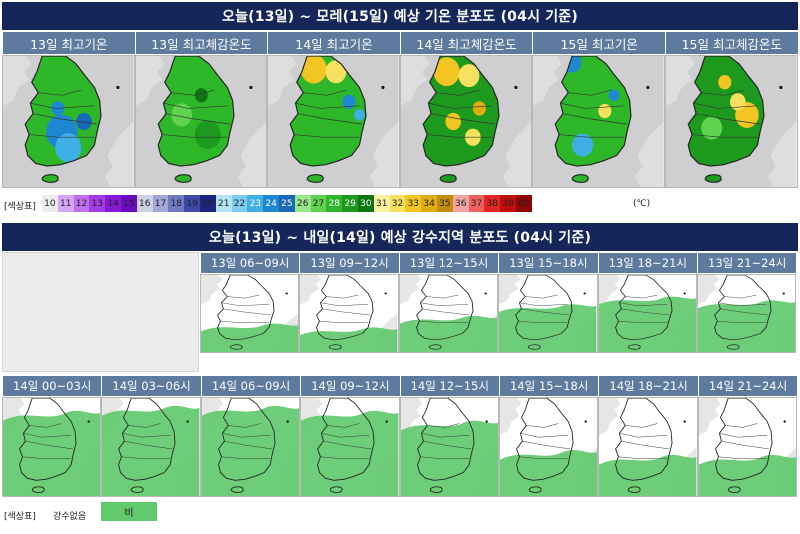 The image size is (800, 534). I want to click on temp-scale-step: 30, so click(366, 203).